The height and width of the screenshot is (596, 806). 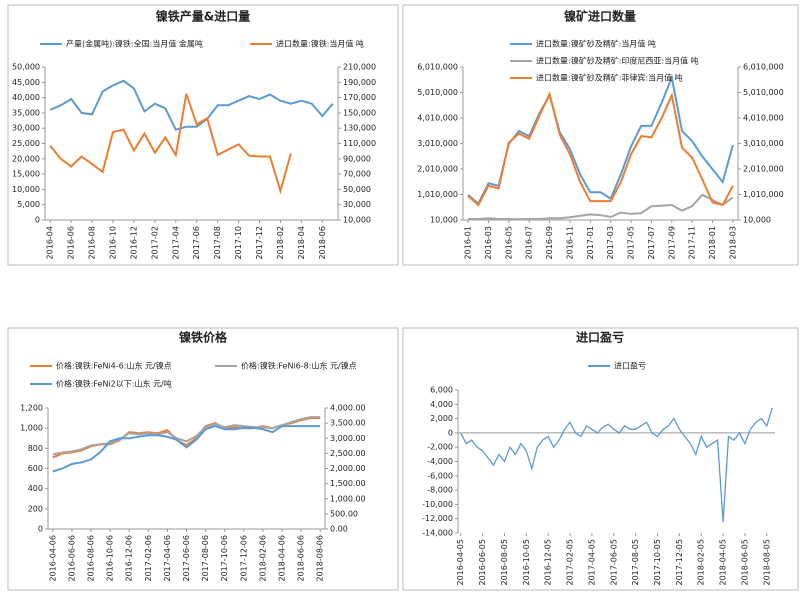 What do you see at coordinates (723, 562) in the screenshot?
I see `x-tick-label: 2018-04-05` at bounding box center [723, 562].